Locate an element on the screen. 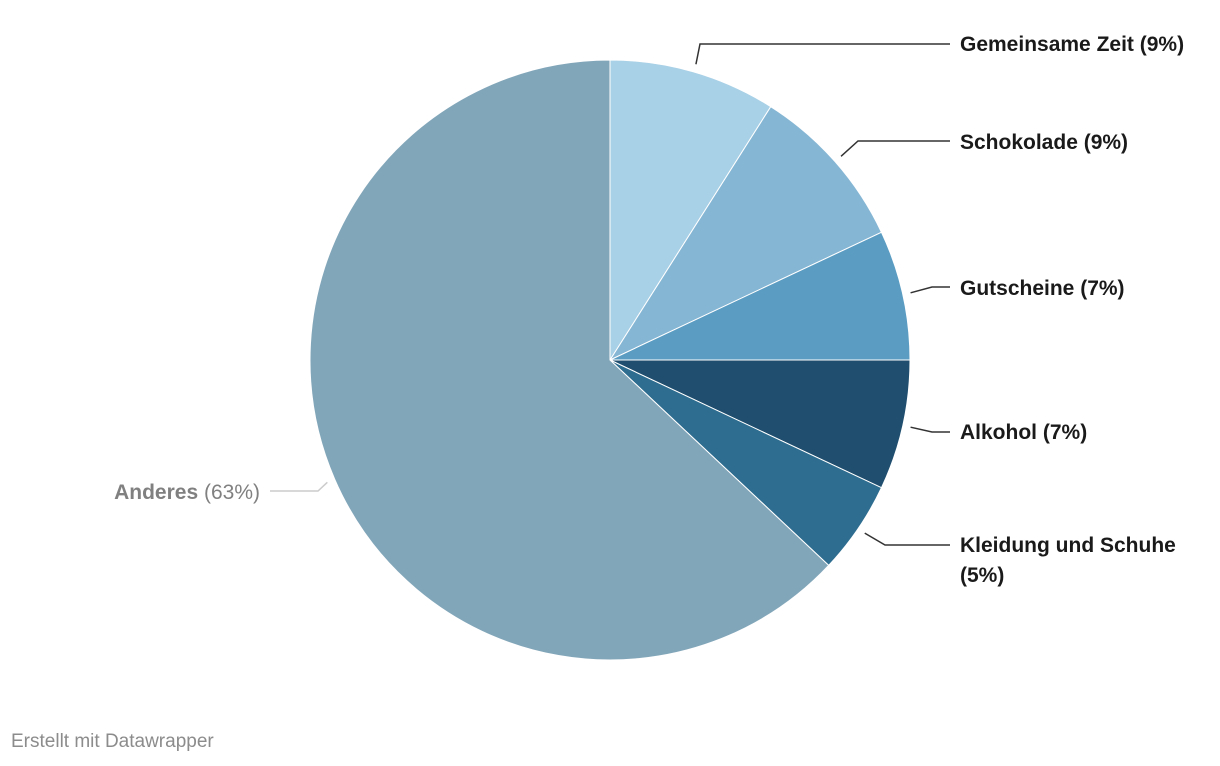 The width and height of the screenshot is (1220, 766). slice-label-gutscheine: Gutscheine (7%) is located at coordinates (1042, 288).